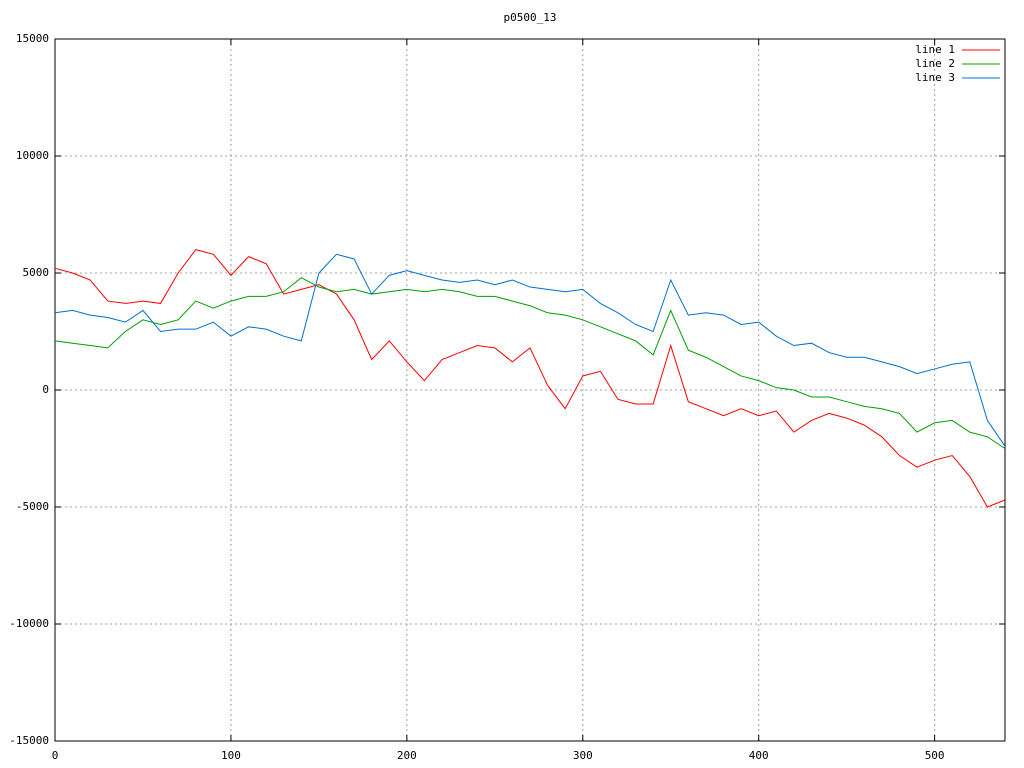  Describe the element at coordinates (45, 389) in the screenshot. I see `y-tick-label: 0` at that location.